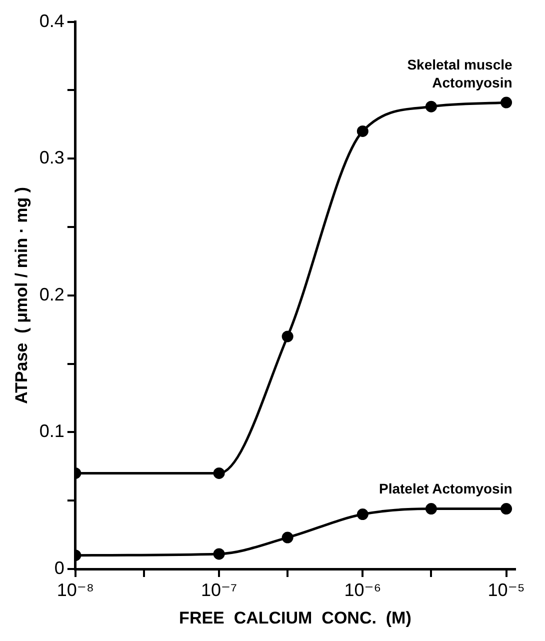 The height and width of the screenshot is (641, 545). What do you see at coordinates (445, 488) in the screenshot?
I see `series-label: Platelet Actomyosin` at bounding box center [445, 488].